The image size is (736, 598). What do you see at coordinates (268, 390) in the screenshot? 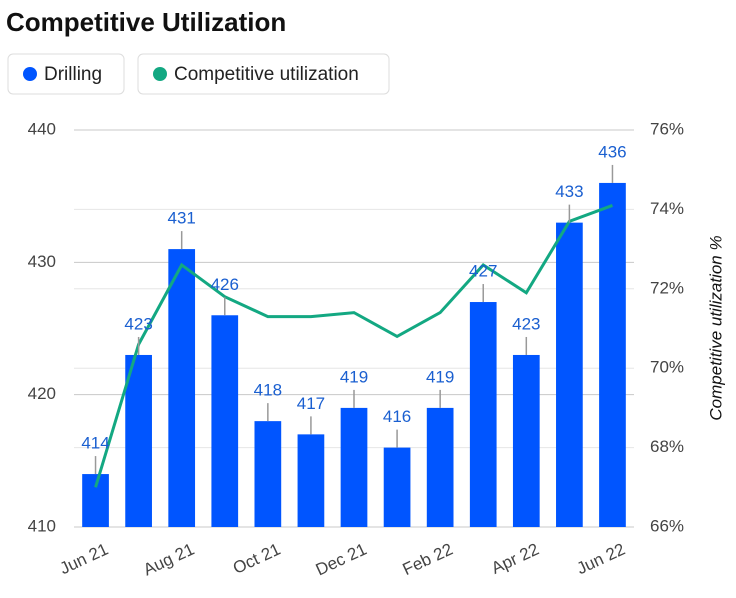
I see `data-label: 418` at bounding box center [268, 390].